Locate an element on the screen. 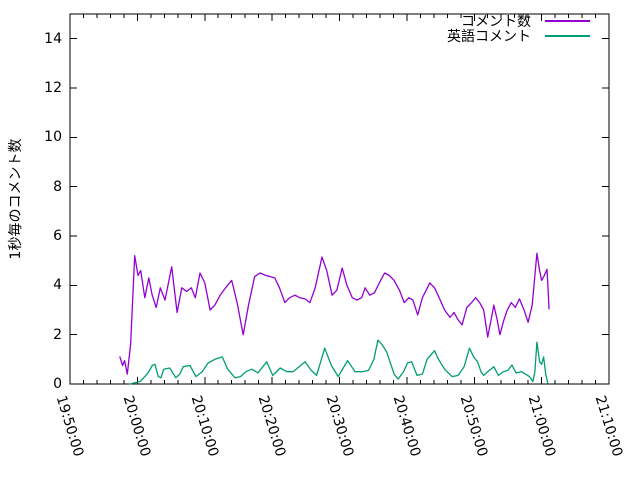 The width and height of the screenshot is (640, 480). y-tick-label: 2 is located at coordinates (57, 334).